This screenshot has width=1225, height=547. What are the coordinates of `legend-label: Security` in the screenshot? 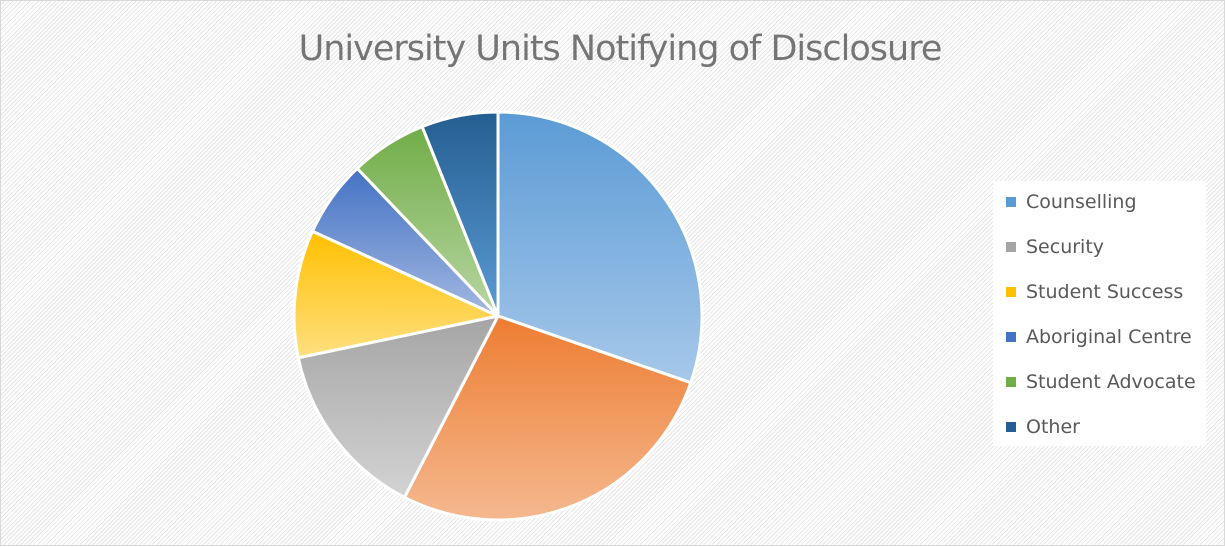 It's located at (1065, 247).